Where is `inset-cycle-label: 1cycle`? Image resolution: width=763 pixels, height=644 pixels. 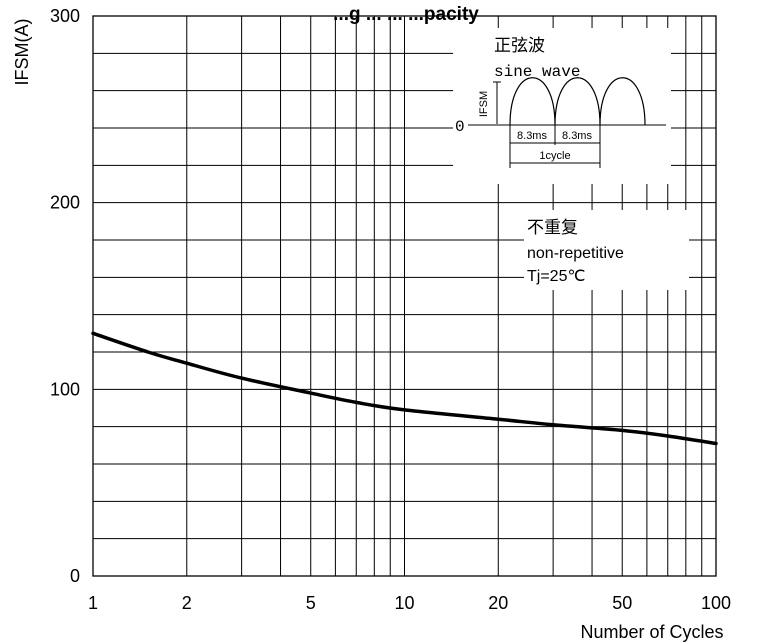
inset-cycle-label: 1cycle is located at coordinates (554, 156).